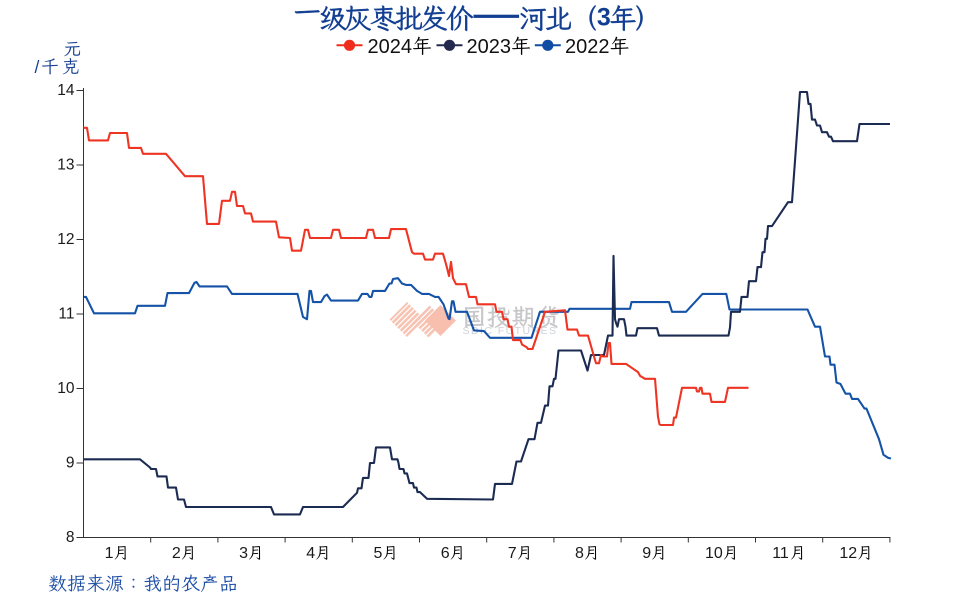 The image size is (960, 600). Describe the element at coordinates (445, 553) in the screenshot. I see `svg-text: 6` at that location.